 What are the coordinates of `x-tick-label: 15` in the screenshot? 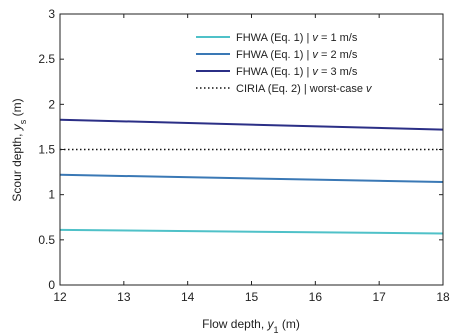 It's located at (252, 297).